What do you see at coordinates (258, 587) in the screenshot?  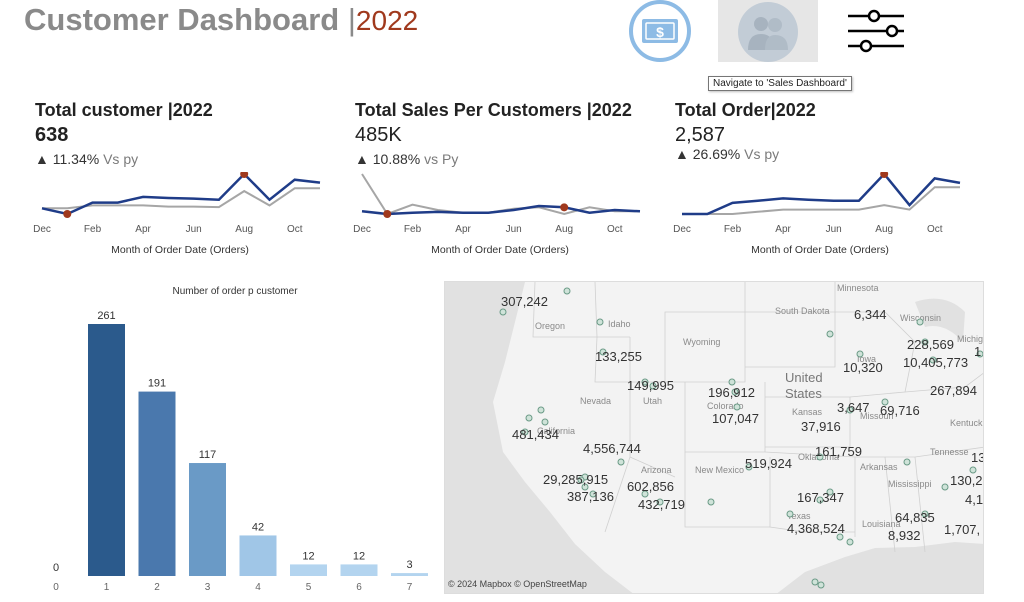 I see `bar-x-tick: 4` at bounding box center [258, 587].